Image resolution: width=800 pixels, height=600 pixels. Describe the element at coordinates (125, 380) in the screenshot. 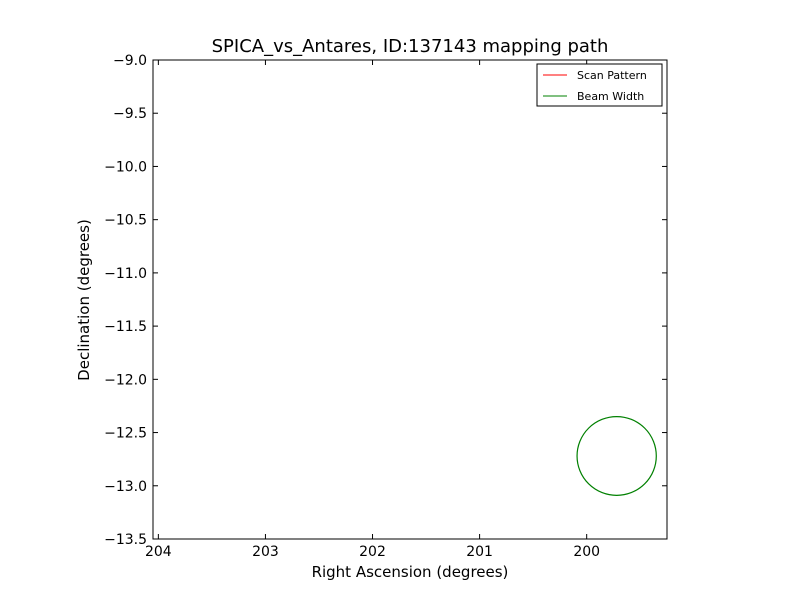

I see `y-tick-label: −12.0` at that location.